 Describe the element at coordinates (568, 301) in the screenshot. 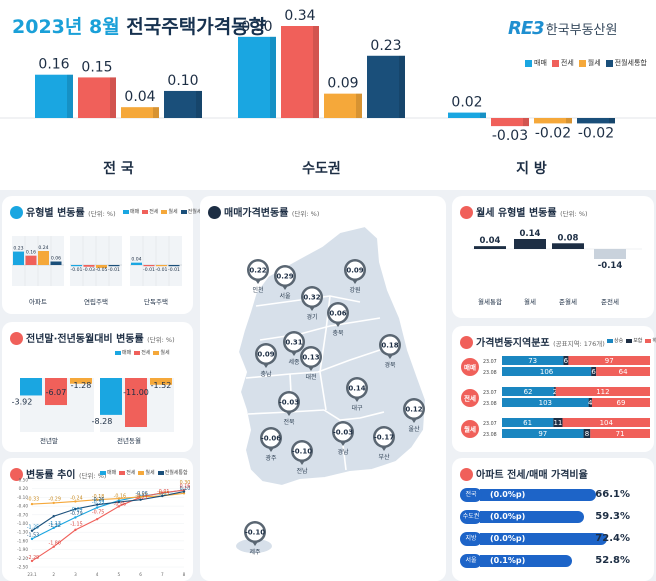

I see `category-label: 준월세` at that location.